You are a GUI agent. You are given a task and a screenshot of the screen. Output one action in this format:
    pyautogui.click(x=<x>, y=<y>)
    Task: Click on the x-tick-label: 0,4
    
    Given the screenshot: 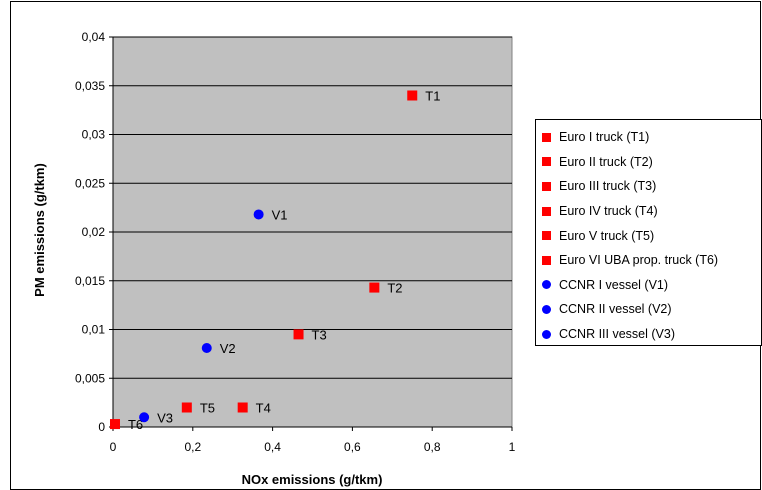 What is the action you would take?
    pyautogui.click(x=272, y=447)
    